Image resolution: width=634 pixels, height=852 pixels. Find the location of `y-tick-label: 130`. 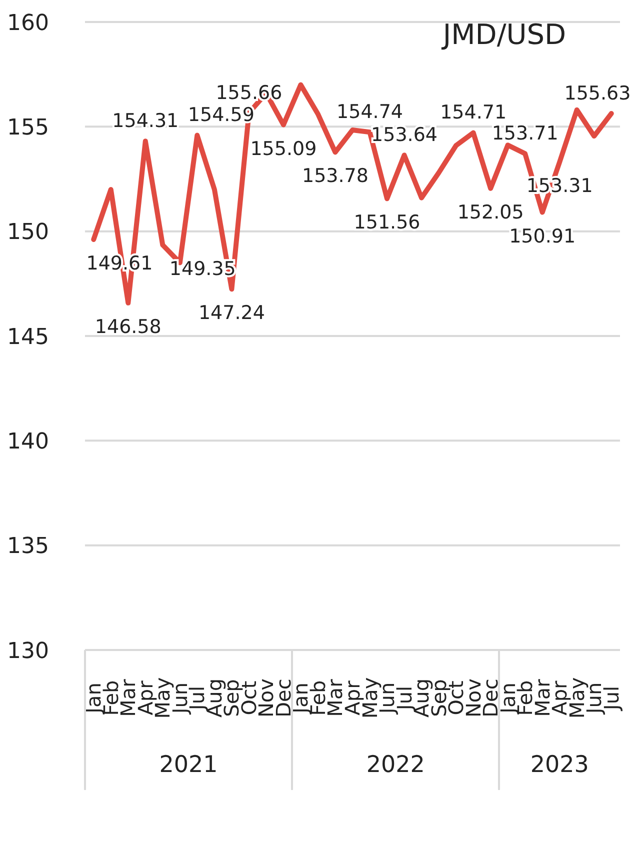

y-tick-label: 130 is located at coordinates (28, 651).